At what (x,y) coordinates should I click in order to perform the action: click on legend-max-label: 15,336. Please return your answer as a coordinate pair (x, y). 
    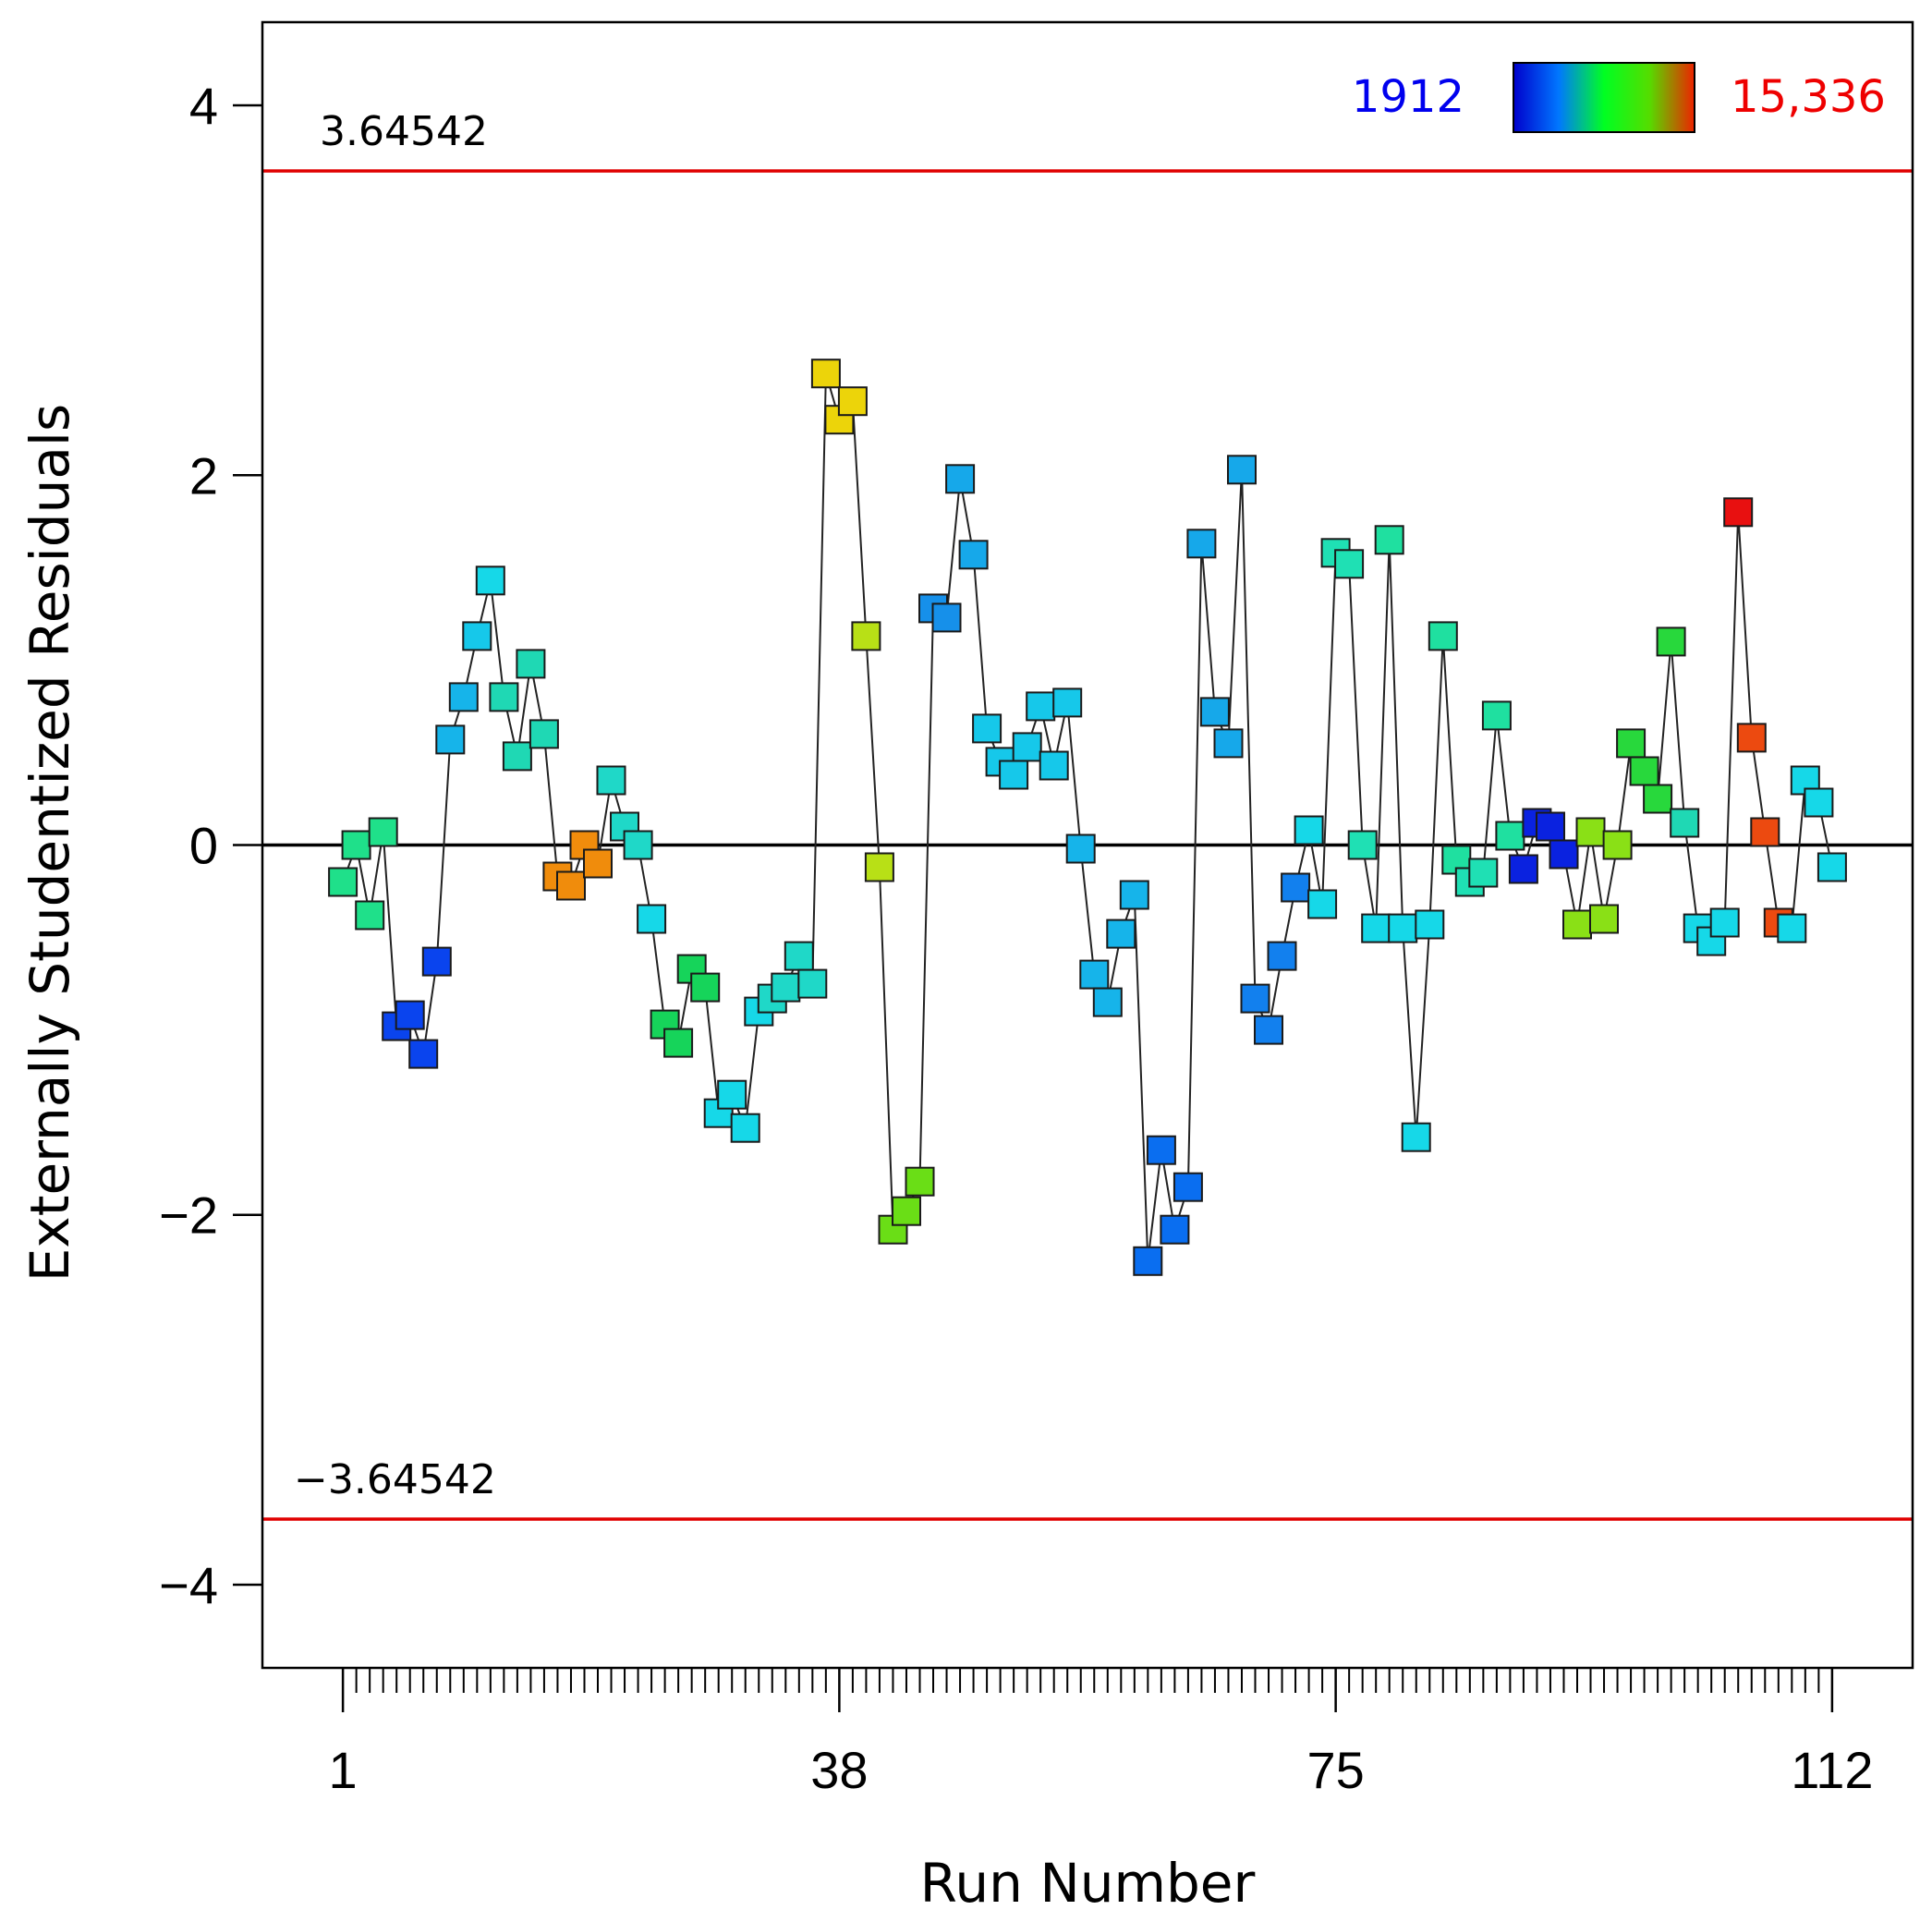
    Looking at the image, I should click on (1808, 97).